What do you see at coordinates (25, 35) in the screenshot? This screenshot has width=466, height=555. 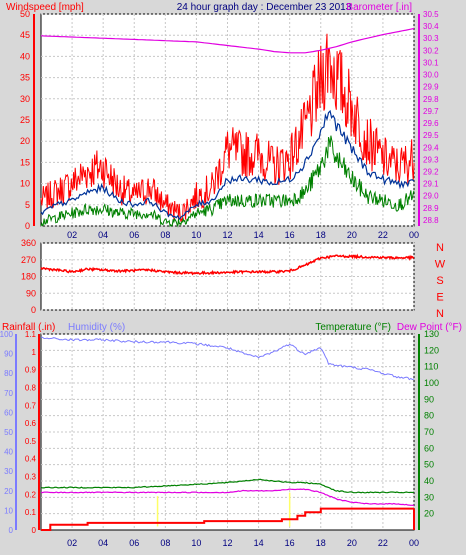 I see `windspeed-tick-label: 45` at bounding box center [25, 35].